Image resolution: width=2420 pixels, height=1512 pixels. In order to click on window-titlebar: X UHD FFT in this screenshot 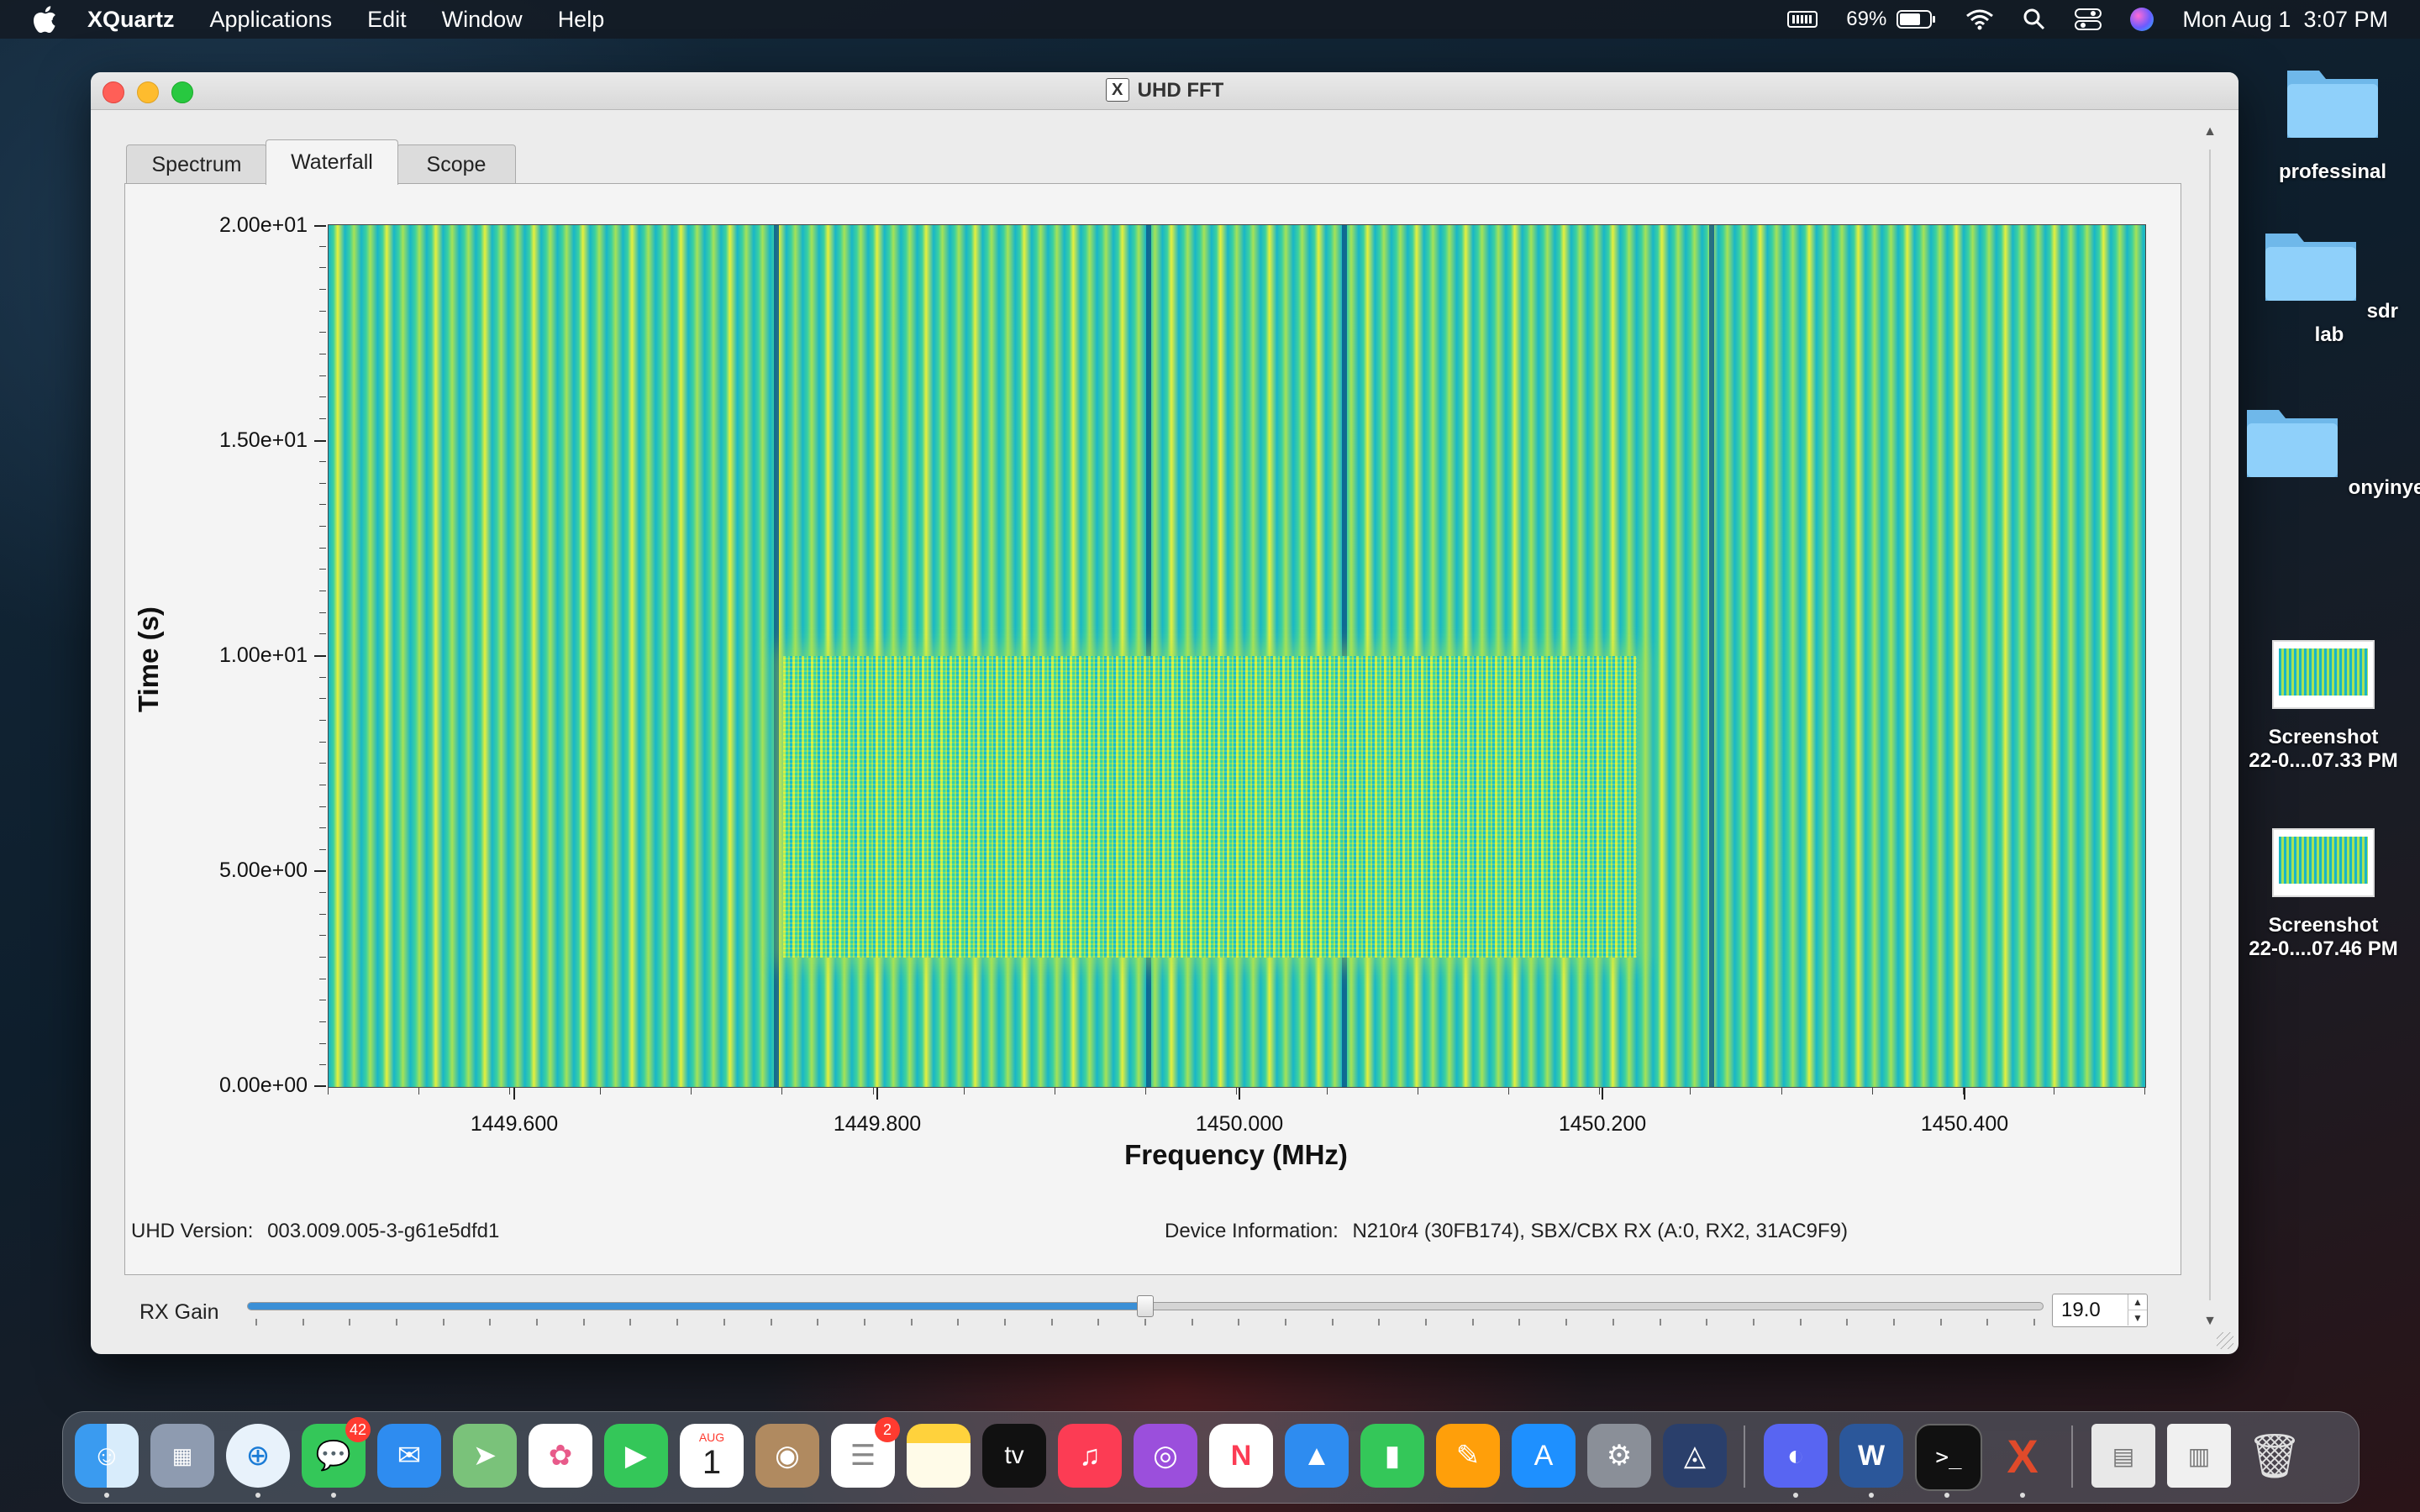, I will do `click(1164, 91)`.